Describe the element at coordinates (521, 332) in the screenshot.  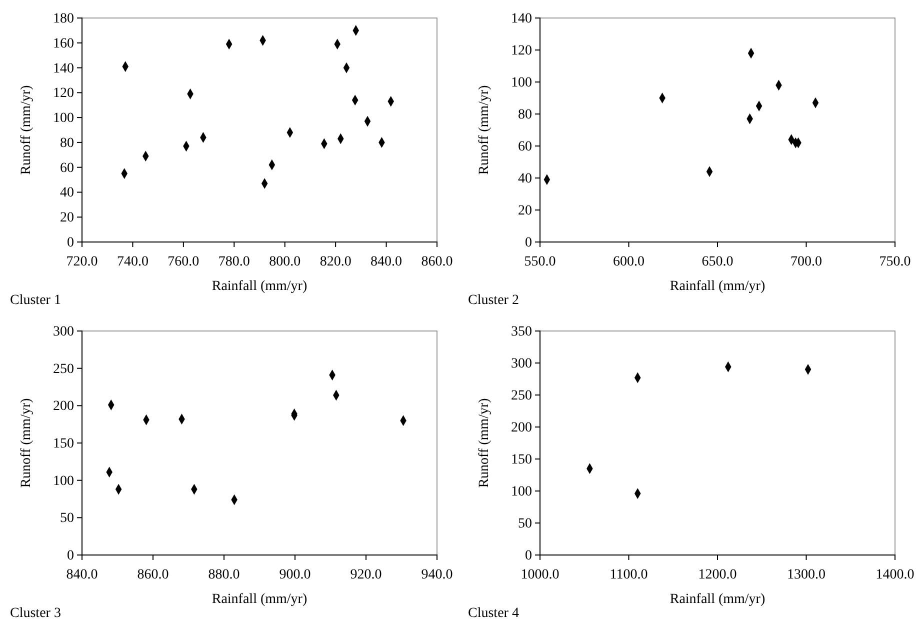
I see `y-tick-label: 350` at that location.